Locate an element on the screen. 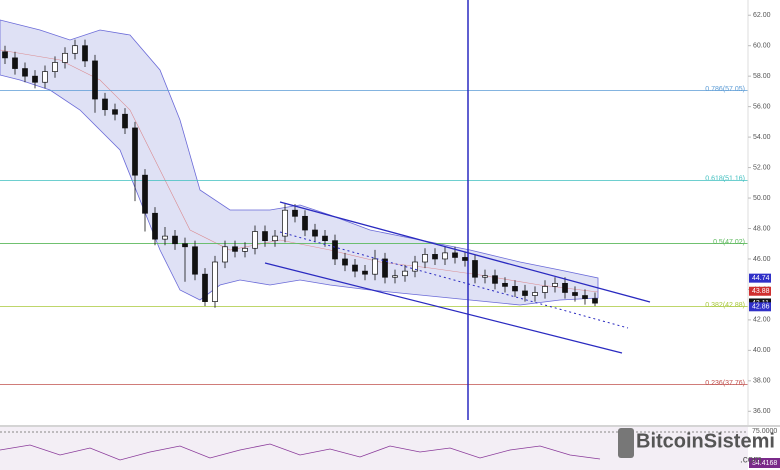 The image size is (780, 470). fib-label: 0.382(42.88) is located at coordinates (725, 305).